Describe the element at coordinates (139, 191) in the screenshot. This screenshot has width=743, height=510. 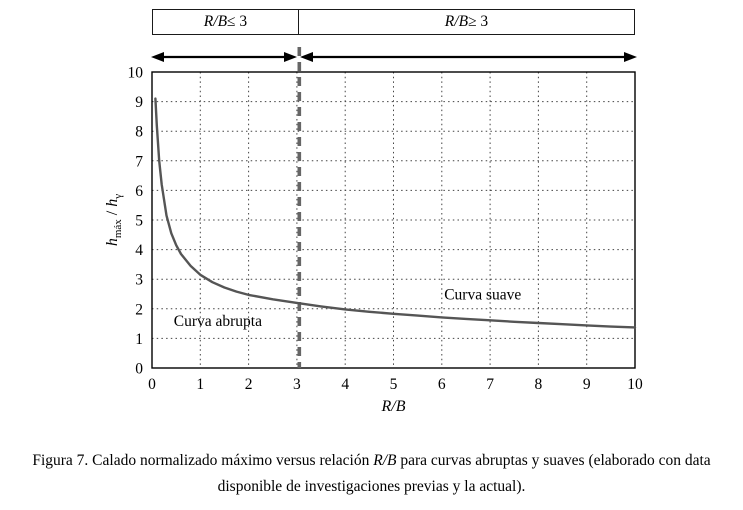
I see `y-tick-label: 6` at that location.